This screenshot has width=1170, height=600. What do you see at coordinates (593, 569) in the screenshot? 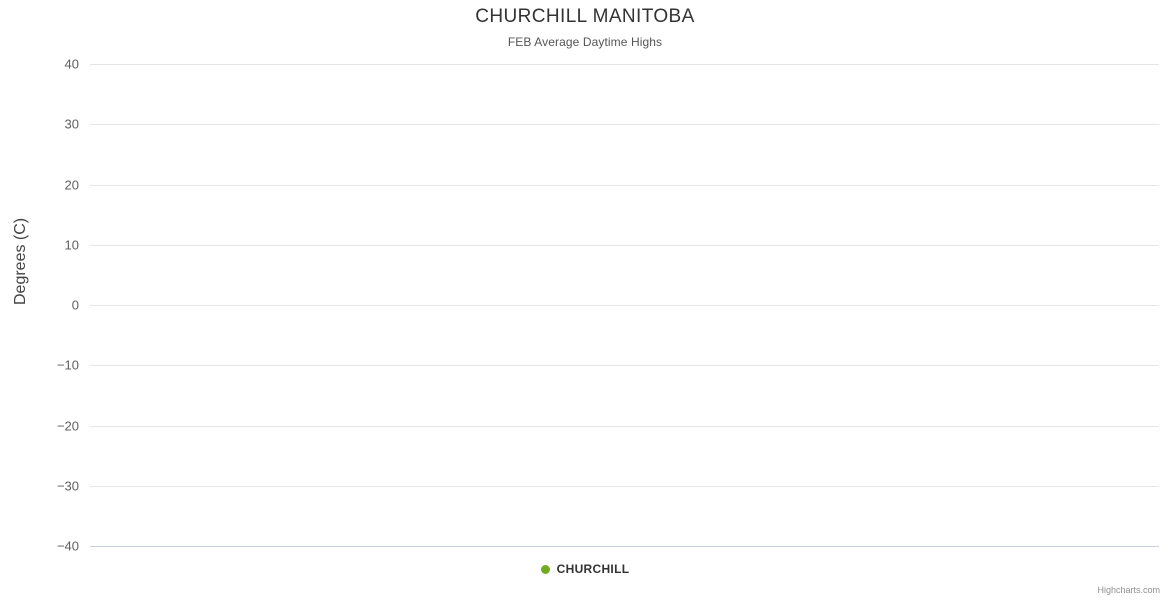
I see `legend-item-label: CHURCHILL` at bounding box center [593, 569].